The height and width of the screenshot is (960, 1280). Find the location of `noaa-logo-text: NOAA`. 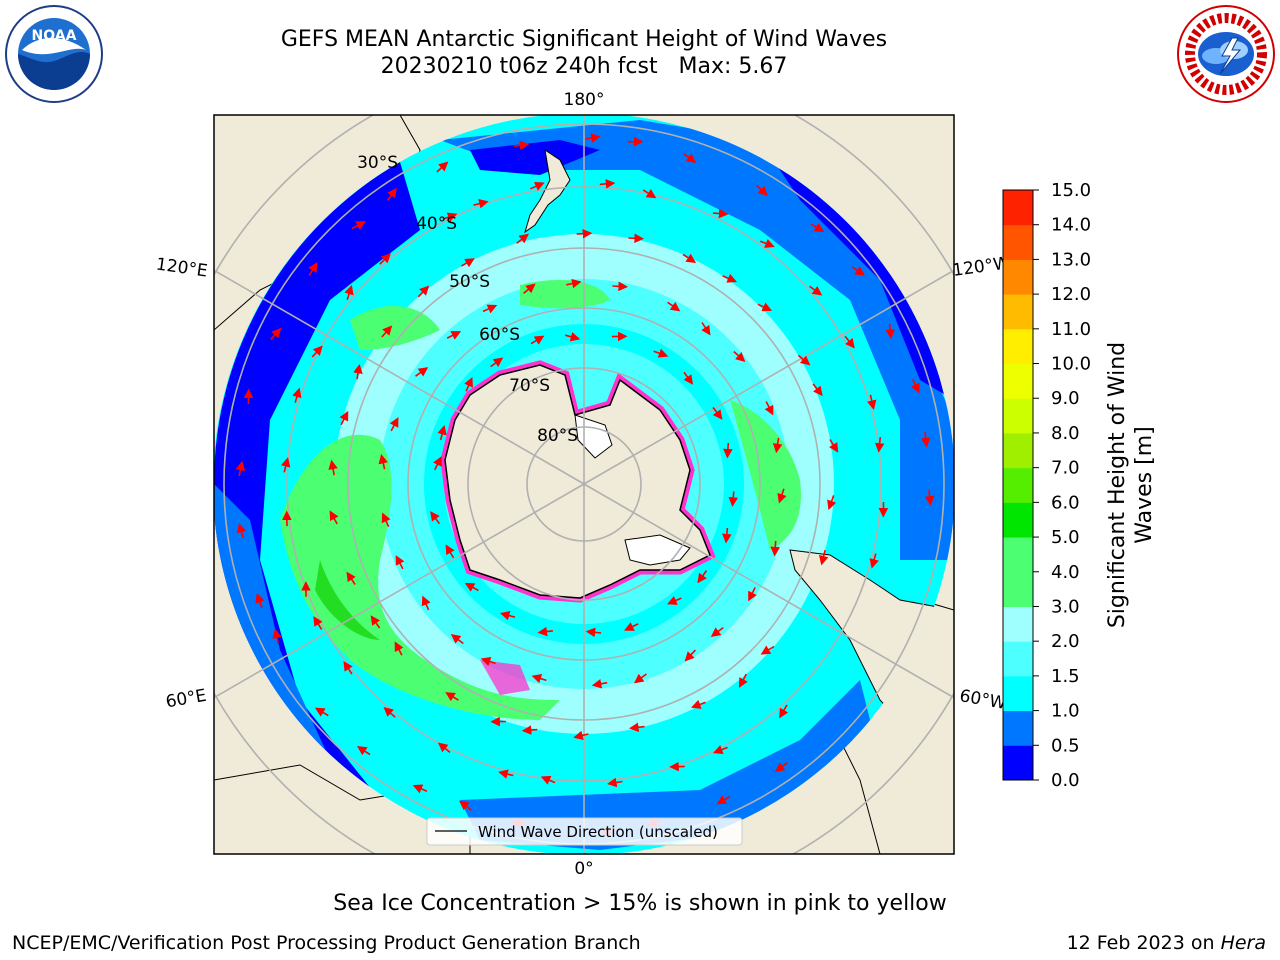

noaa-logo-text: NOAA is located at coordinates (54, 36).